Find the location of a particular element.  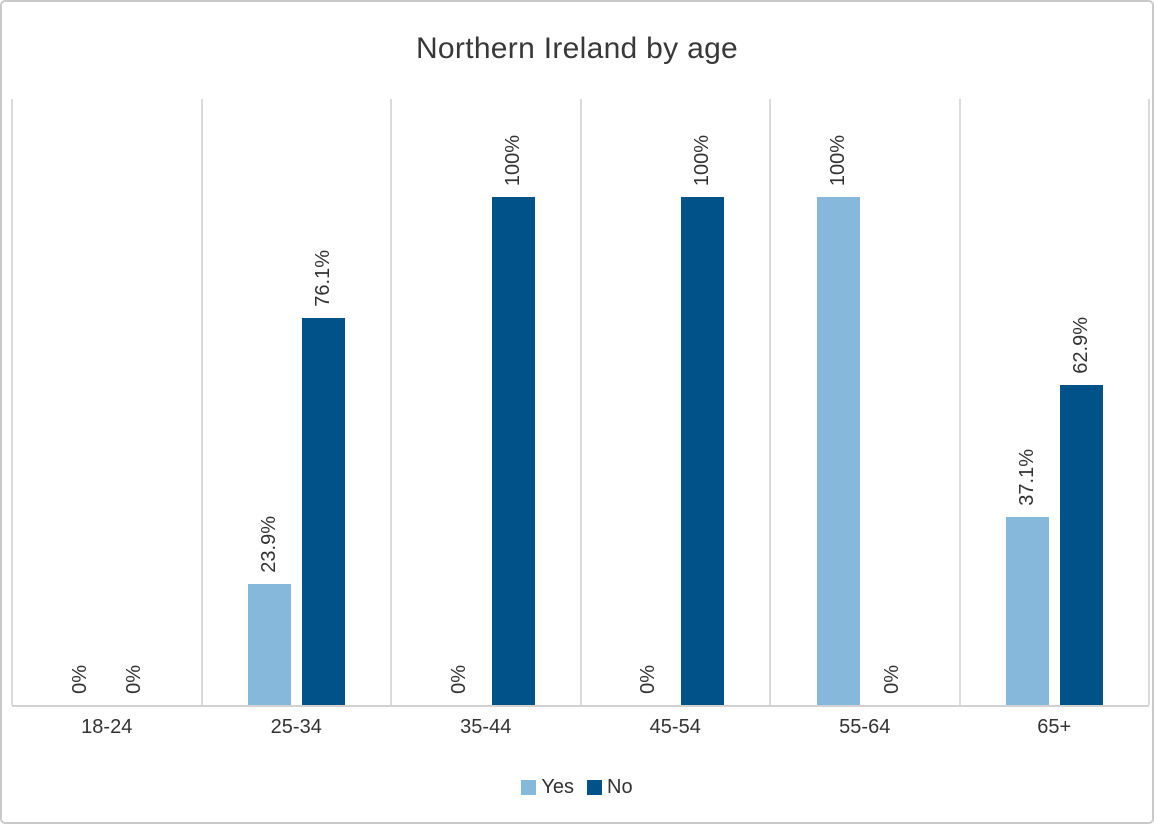

legend-swatch-no-icon is located at coordinates (595, 787).